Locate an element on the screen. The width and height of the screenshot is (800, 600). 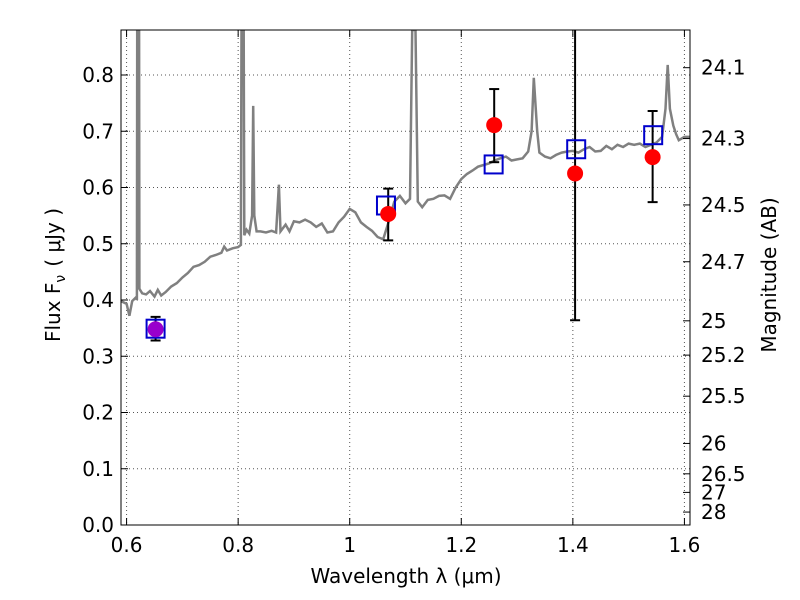
x-tick-label: 1 is located at coordinates (349, 545).